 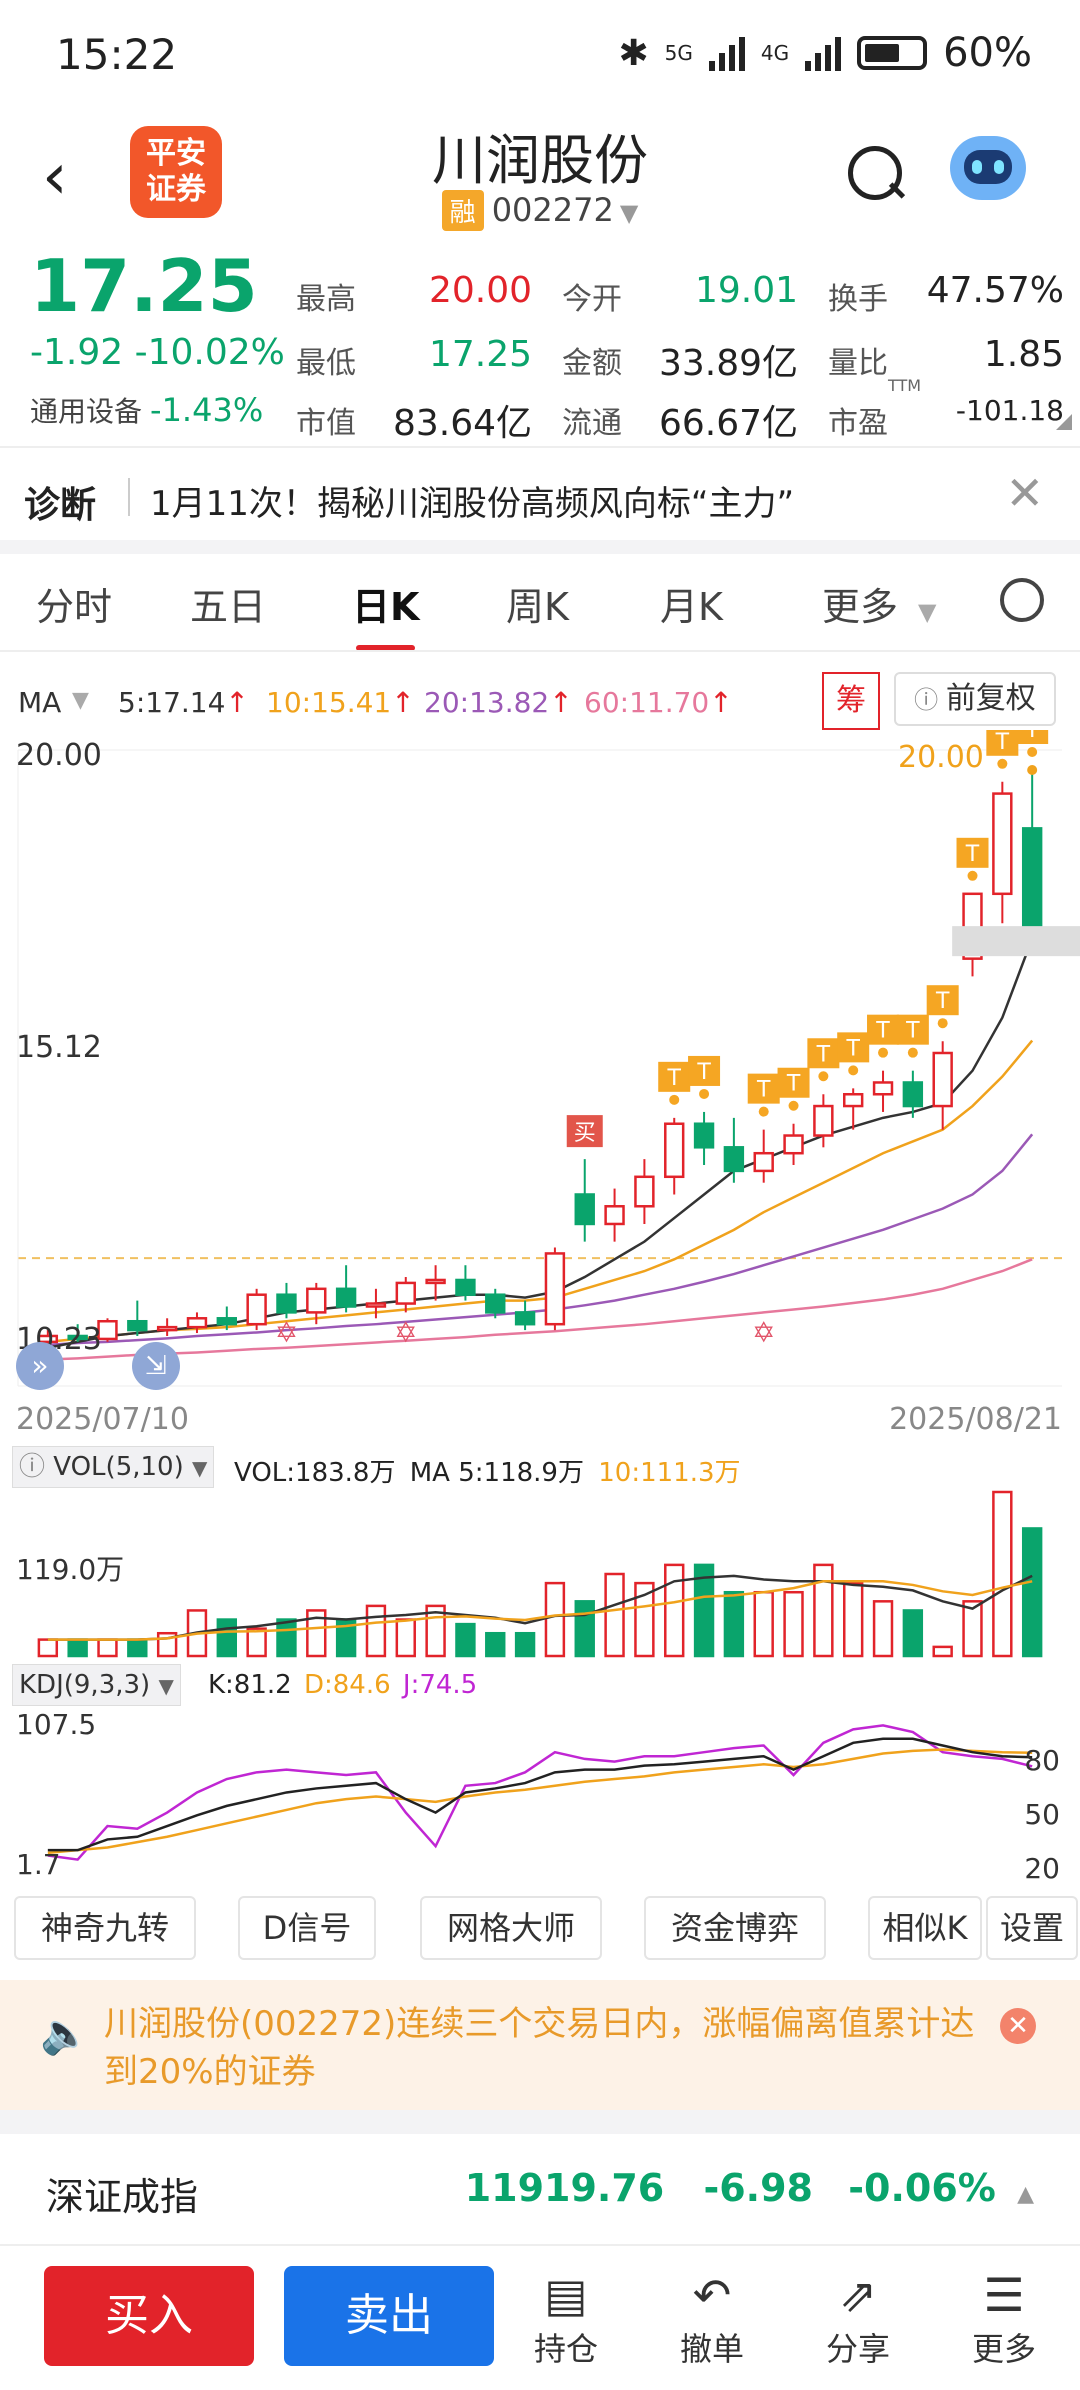 What do you see at coordinates (55, 177) in the screenshot?
I see `chevron-left-icon: ‹` at bounding box center [55, 177].